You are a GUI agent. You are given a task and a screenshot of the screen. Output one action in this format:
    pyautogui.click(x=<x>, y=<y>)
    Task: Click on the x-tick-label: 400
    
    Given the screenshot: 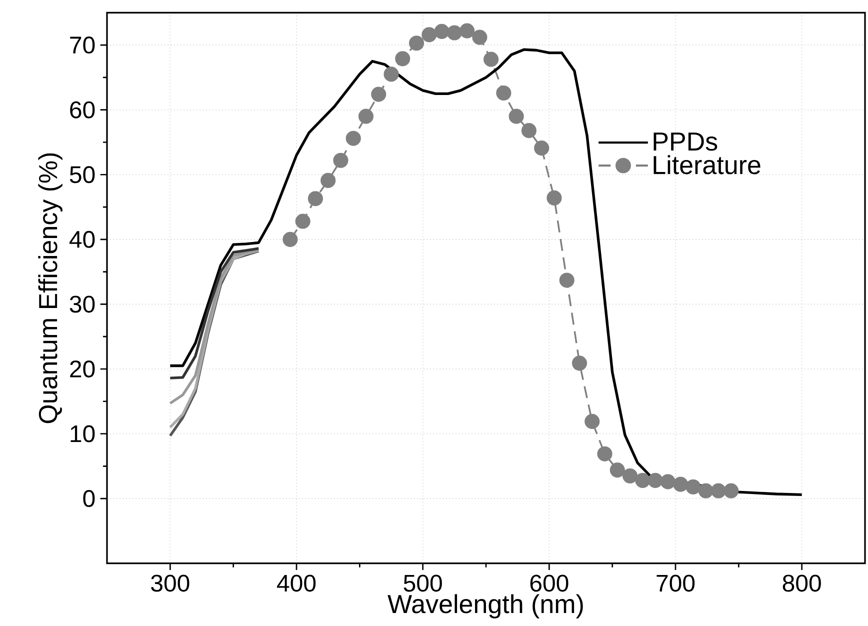 What is the action you would take?
    pyautogui.click(x=296, y=583)
    